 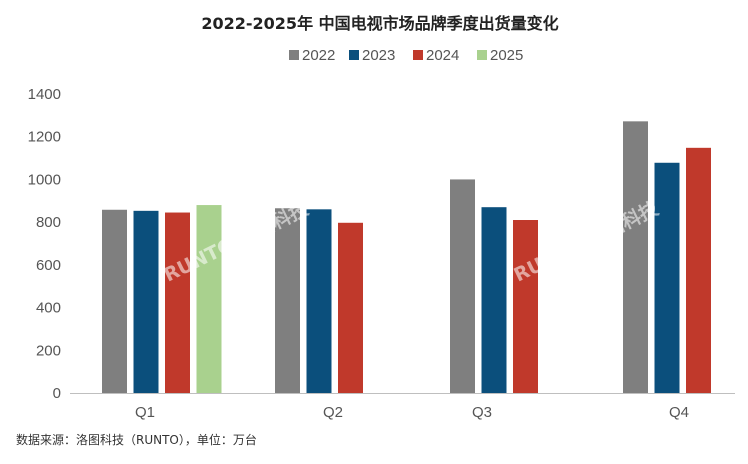 What do you see at coordinates (319, 301) in the screenshot?
I see `bar-q2-2023` at bounding box center [319, 301].